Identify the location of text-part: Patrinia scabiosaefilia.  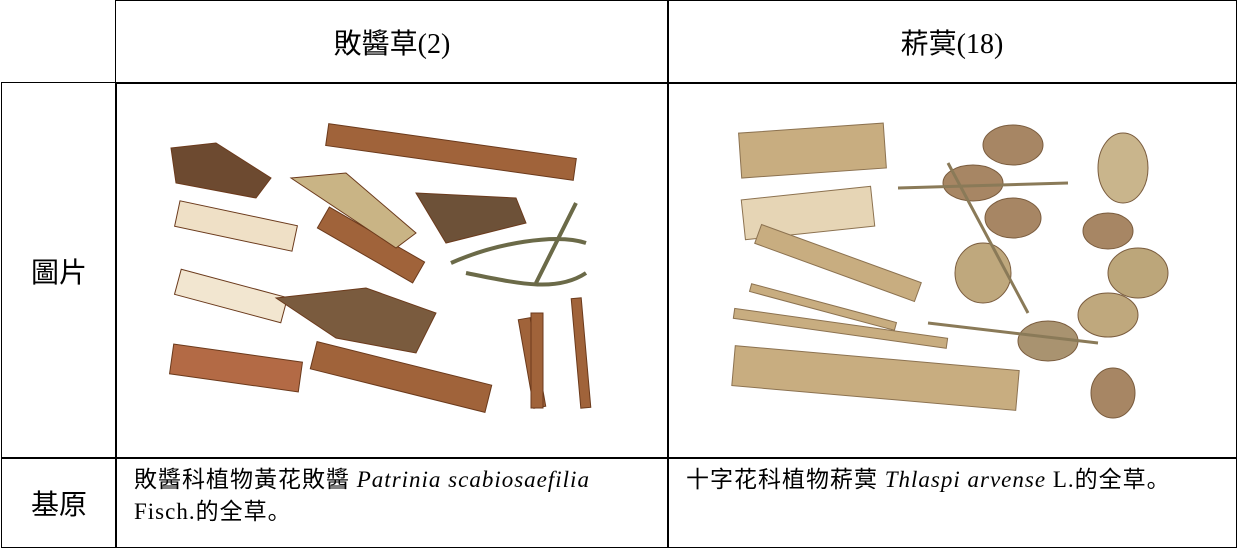
(473, 479).